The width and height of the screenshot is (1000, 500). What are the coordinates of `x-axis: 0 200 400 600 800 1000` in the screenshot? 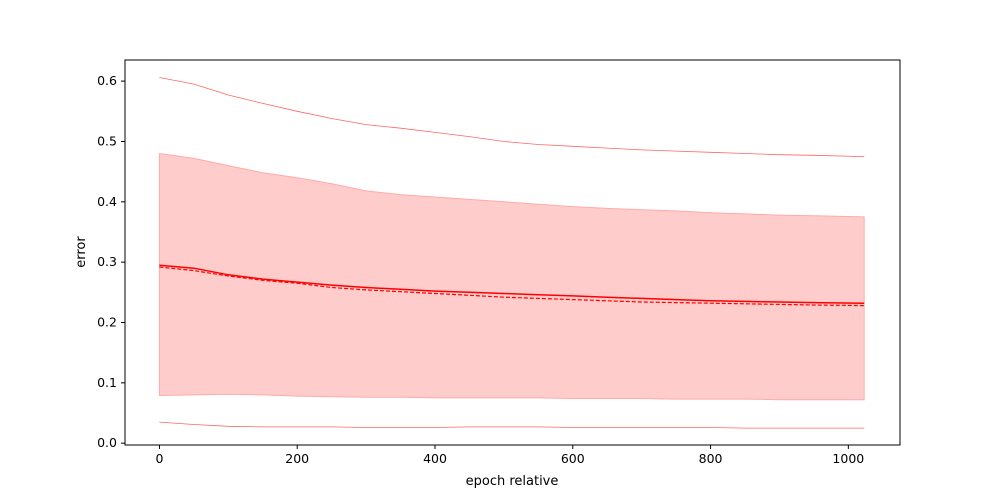 It's located at (509, 455).